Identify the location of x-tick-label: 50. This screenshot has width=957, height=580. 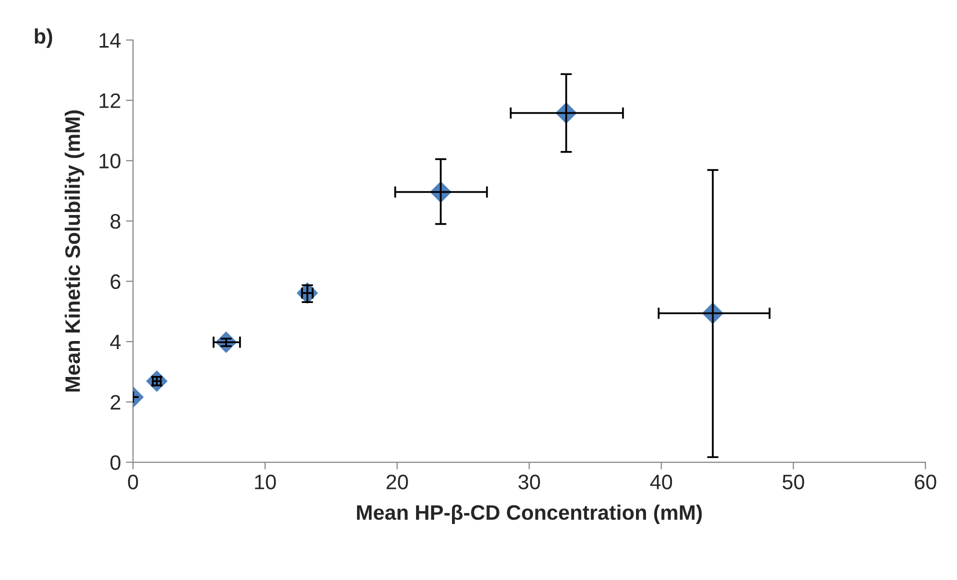
(793, 482).